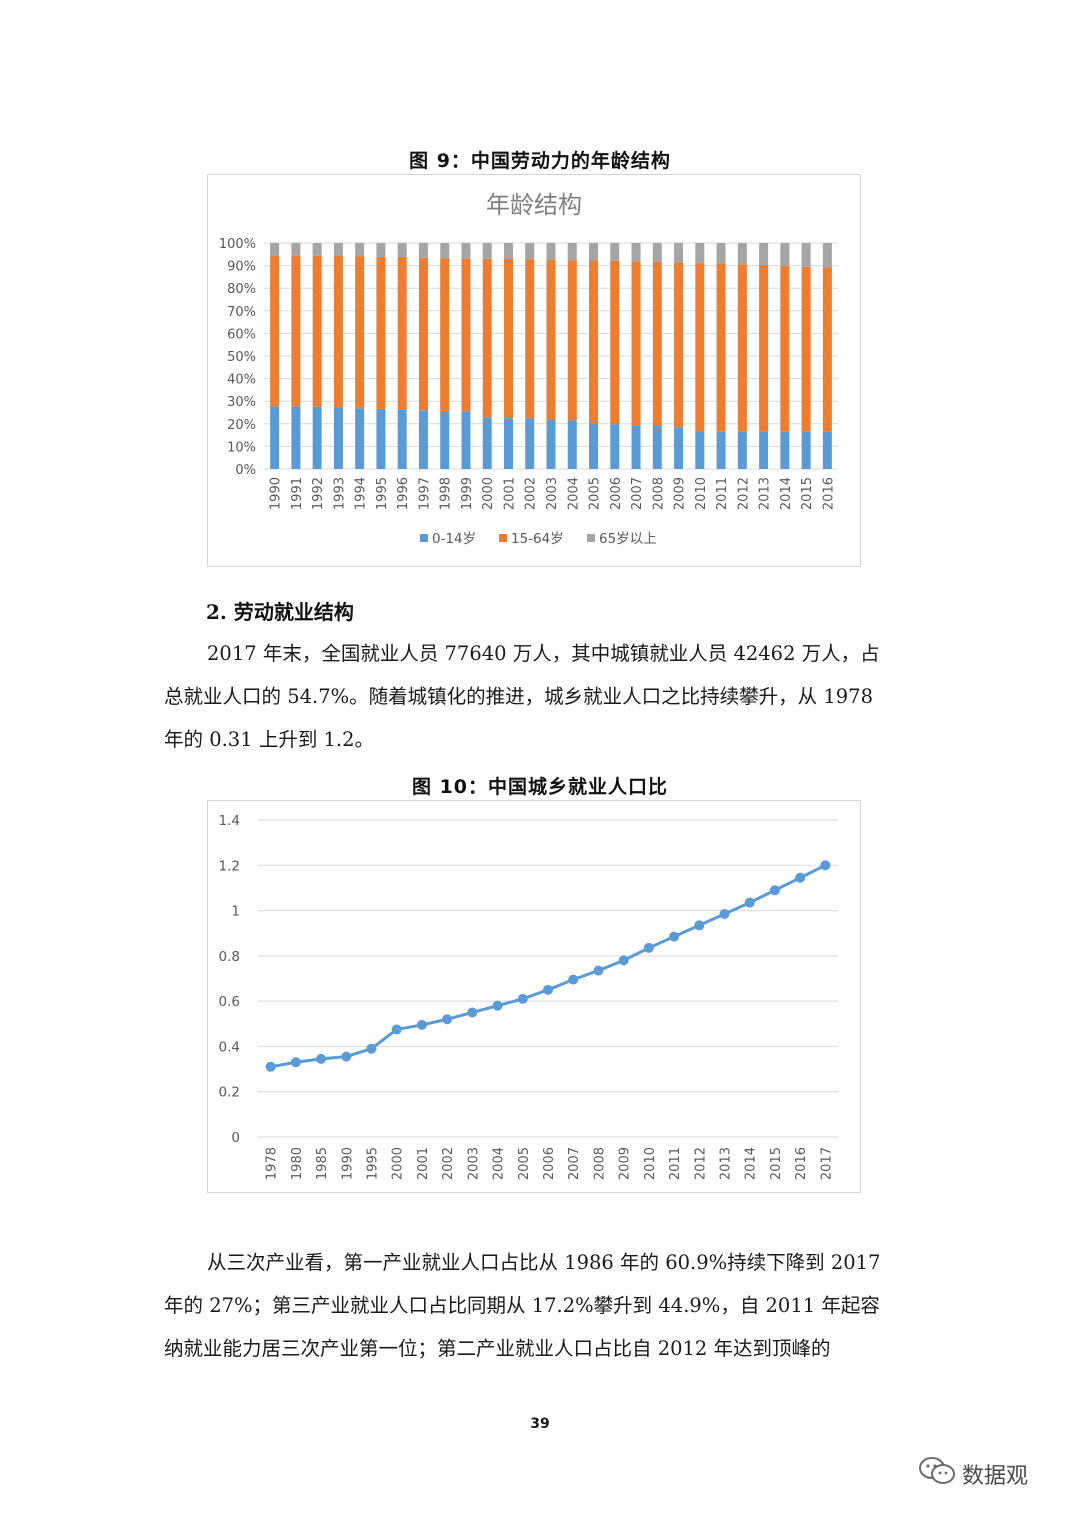 Image resolution: width=1080 pixels, height=1526 pixels. Describe the element at coordinates (241, 267) in the screenshot. I see `y-tick-label: 90%` at that location.